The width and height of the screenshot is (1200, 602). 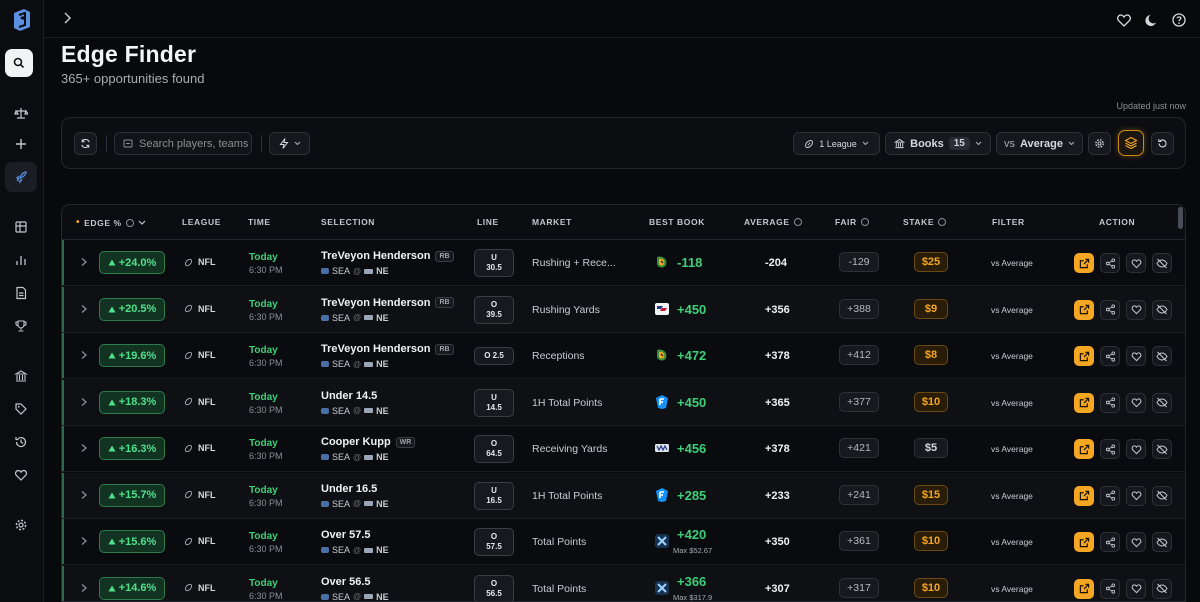 What do you see at coordinates (1180, 218) in the screenshot?
I see `scrollbar` at bounding box center [1180, 218].